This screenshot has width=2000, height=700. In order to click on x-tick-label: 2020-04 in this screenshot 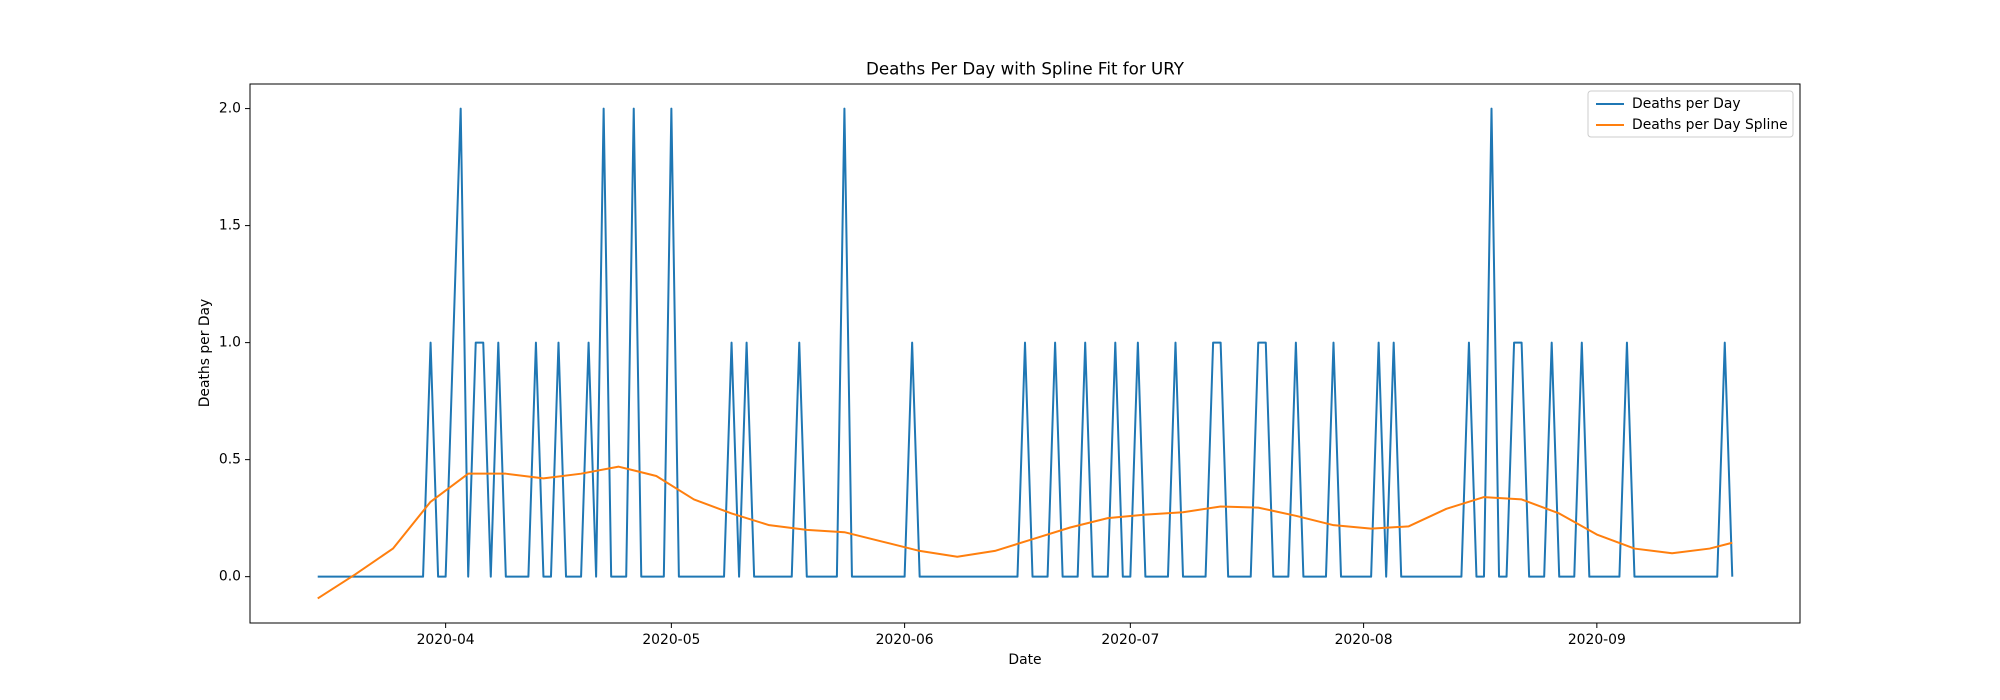, I will do `click(446, 640)`.